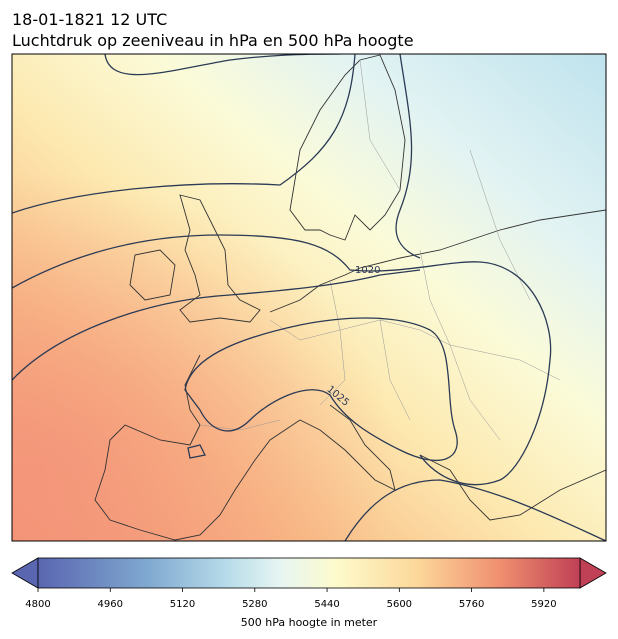 The image size is (618, 639). Describe the element at coordinates (182, 604) in the screenshot. I see `colorbar-tick-label: 5120` at that location.